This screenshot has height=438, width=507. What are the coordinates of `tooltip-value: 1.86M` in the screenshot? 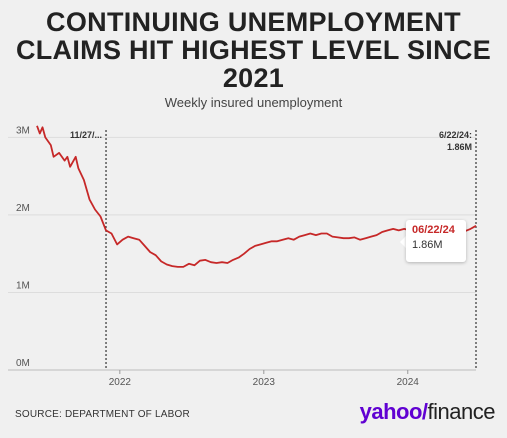 It's located at (427, 245).